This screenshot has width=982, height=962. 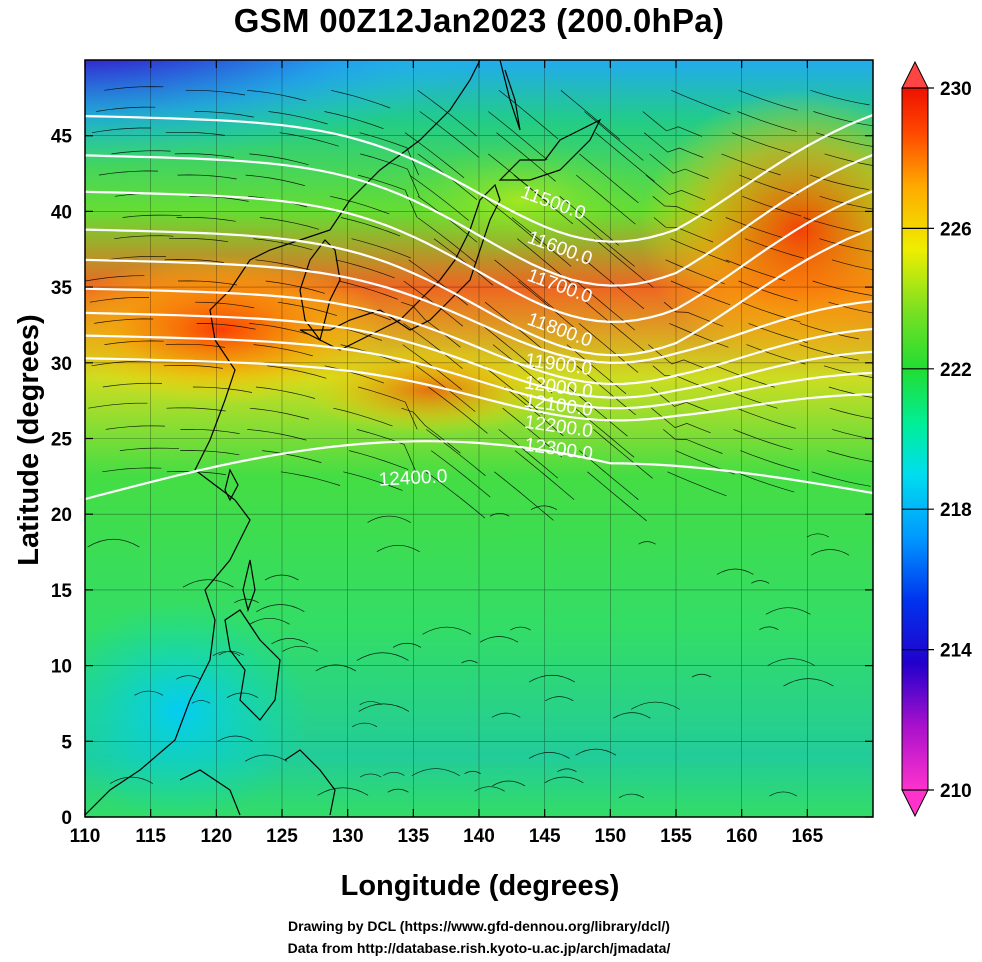 What do you see at coordinates (936, 439) in the screenshot?
I see `colorbar: 230 226 222 218 214 210` at bounding box center [936, 439].